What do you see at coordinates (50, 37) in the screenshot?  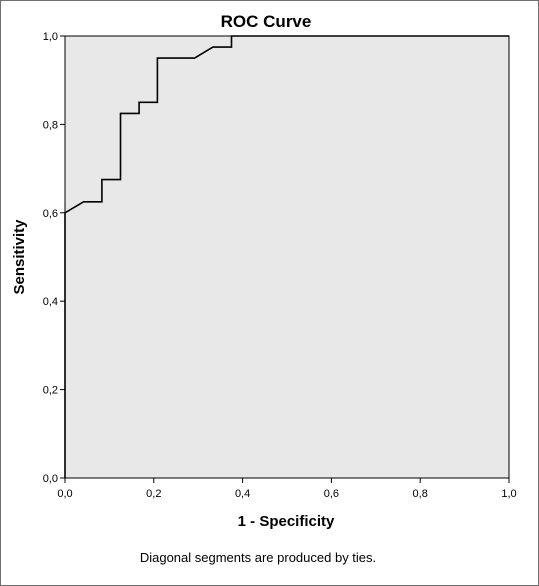 I see `y-tick-label: 1,0` at bounding box center [50, 37].